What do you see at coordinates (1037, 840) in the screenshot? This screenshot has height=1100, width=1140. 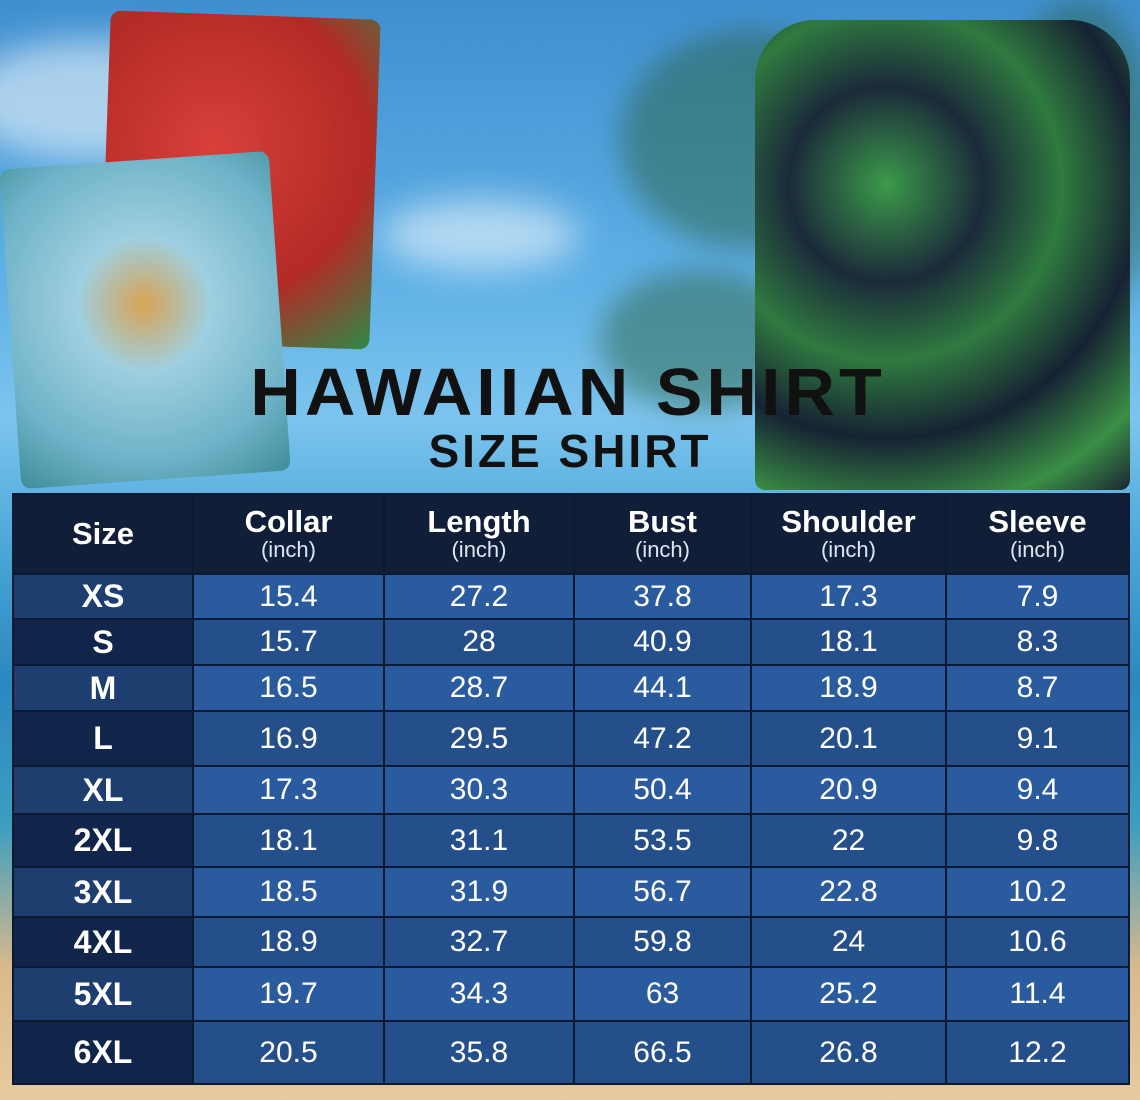 I see `value-cell: 9.8` at bounding box center [1037, 840].